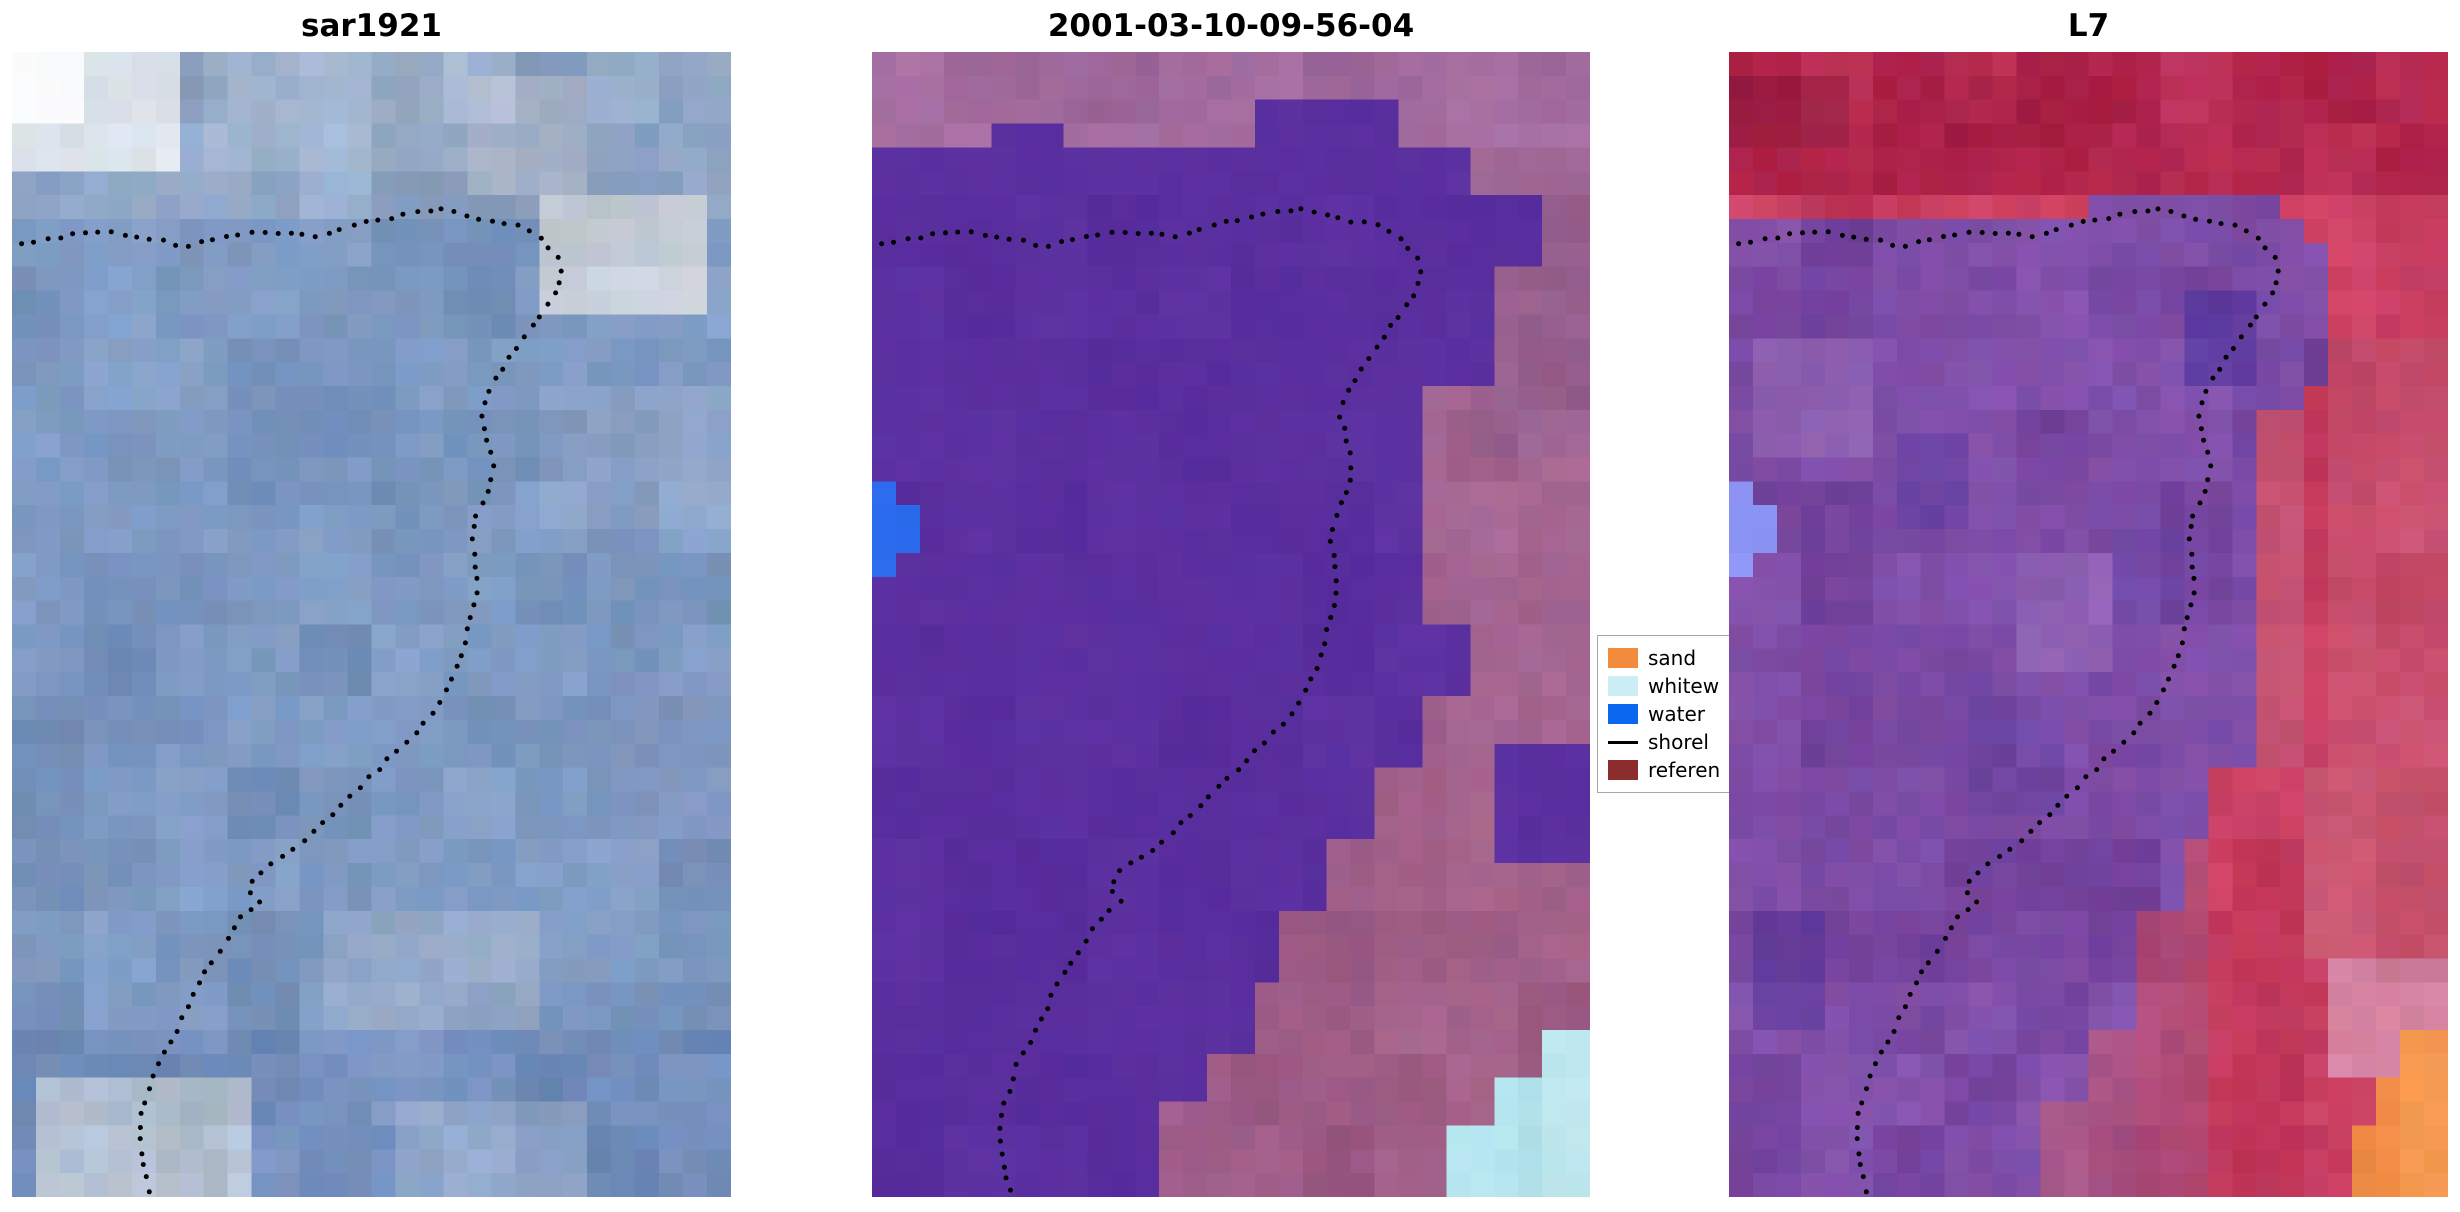  Describe the element at coordinates (1623, 770) in the screenshot. I see `legend-swatch-reference` at that location.